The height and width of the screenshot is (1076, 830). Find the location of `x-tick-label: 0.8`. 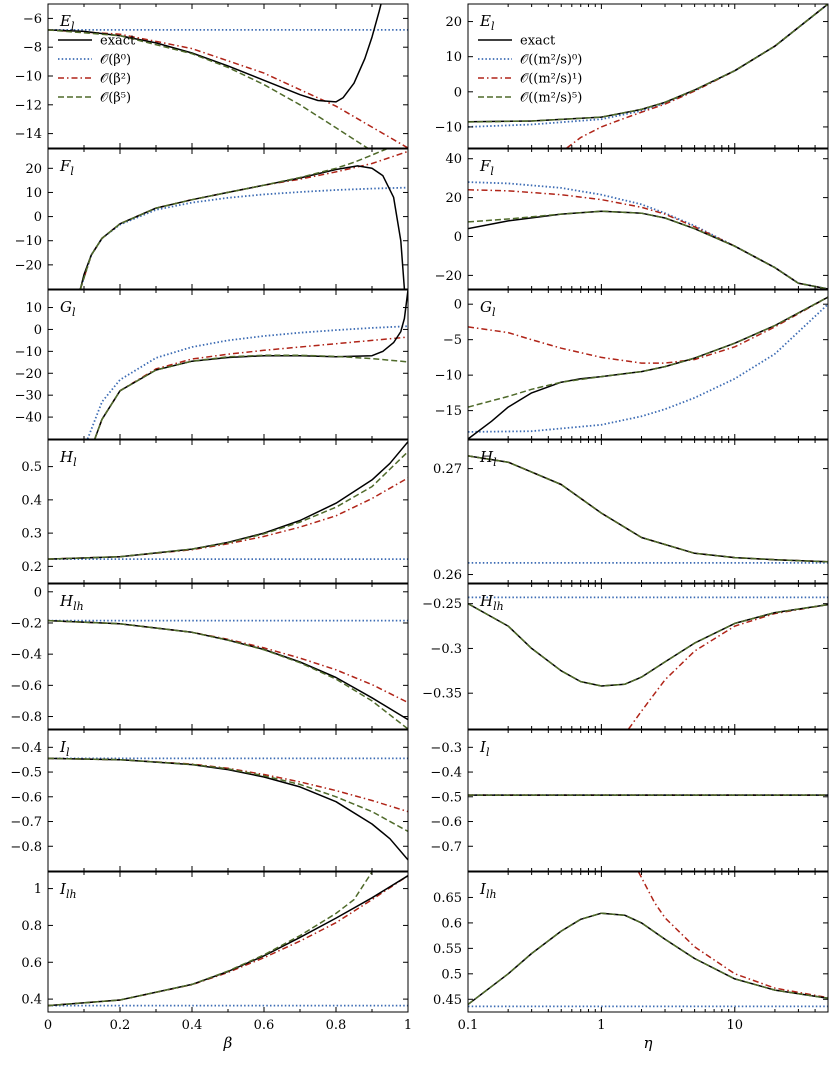

x-tick-label: 0.8 is located at coordinates (336, 1025).